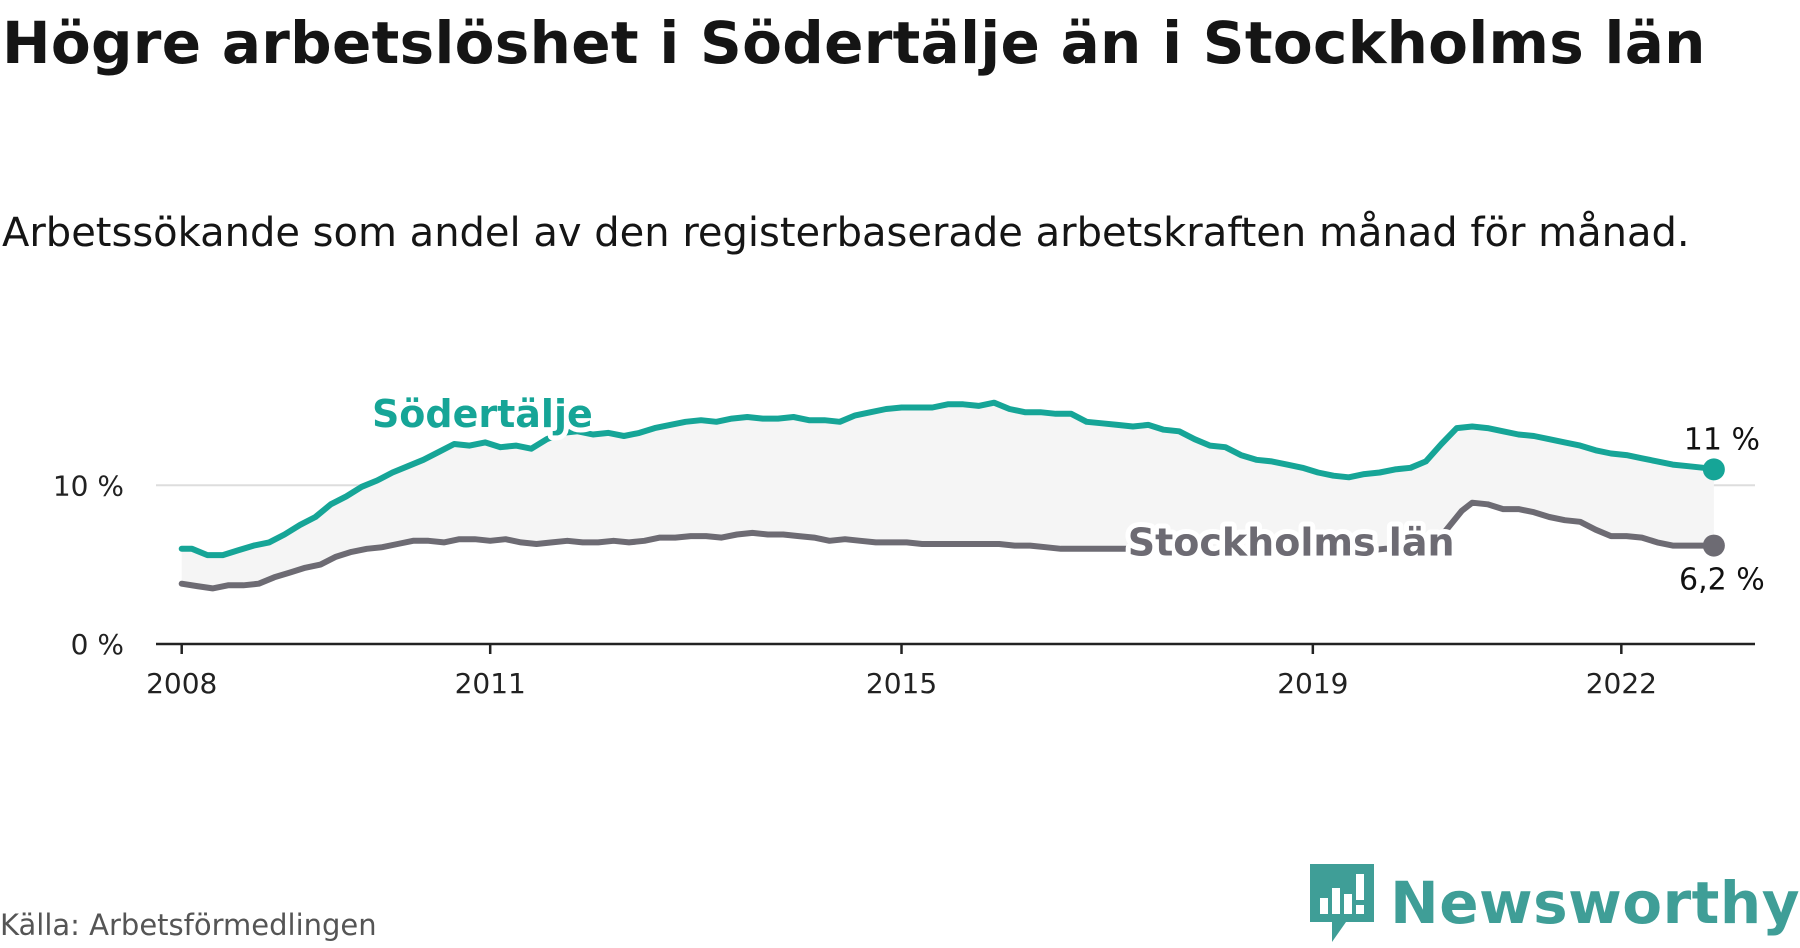  Describe the element at coordinates (1595, 903) in the screenshot. I see `brand-name: Newsworthy` at that location.